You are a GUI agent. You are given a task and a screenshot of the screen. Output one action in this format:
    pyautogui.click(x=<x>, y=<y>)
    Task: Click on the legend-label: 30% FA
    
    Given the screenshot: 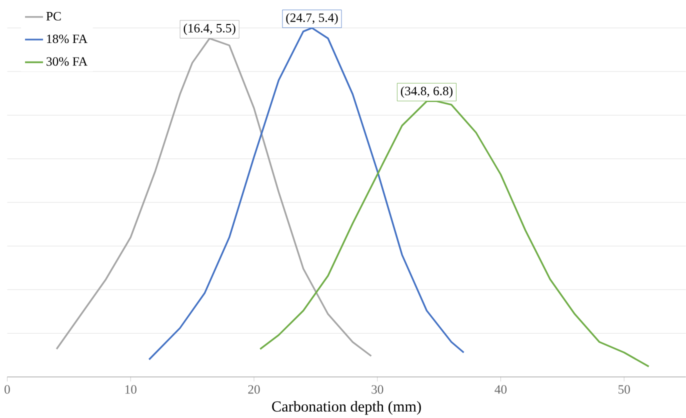 What is the action you would take?
    pyautogui.click(x=67, y=61)
    